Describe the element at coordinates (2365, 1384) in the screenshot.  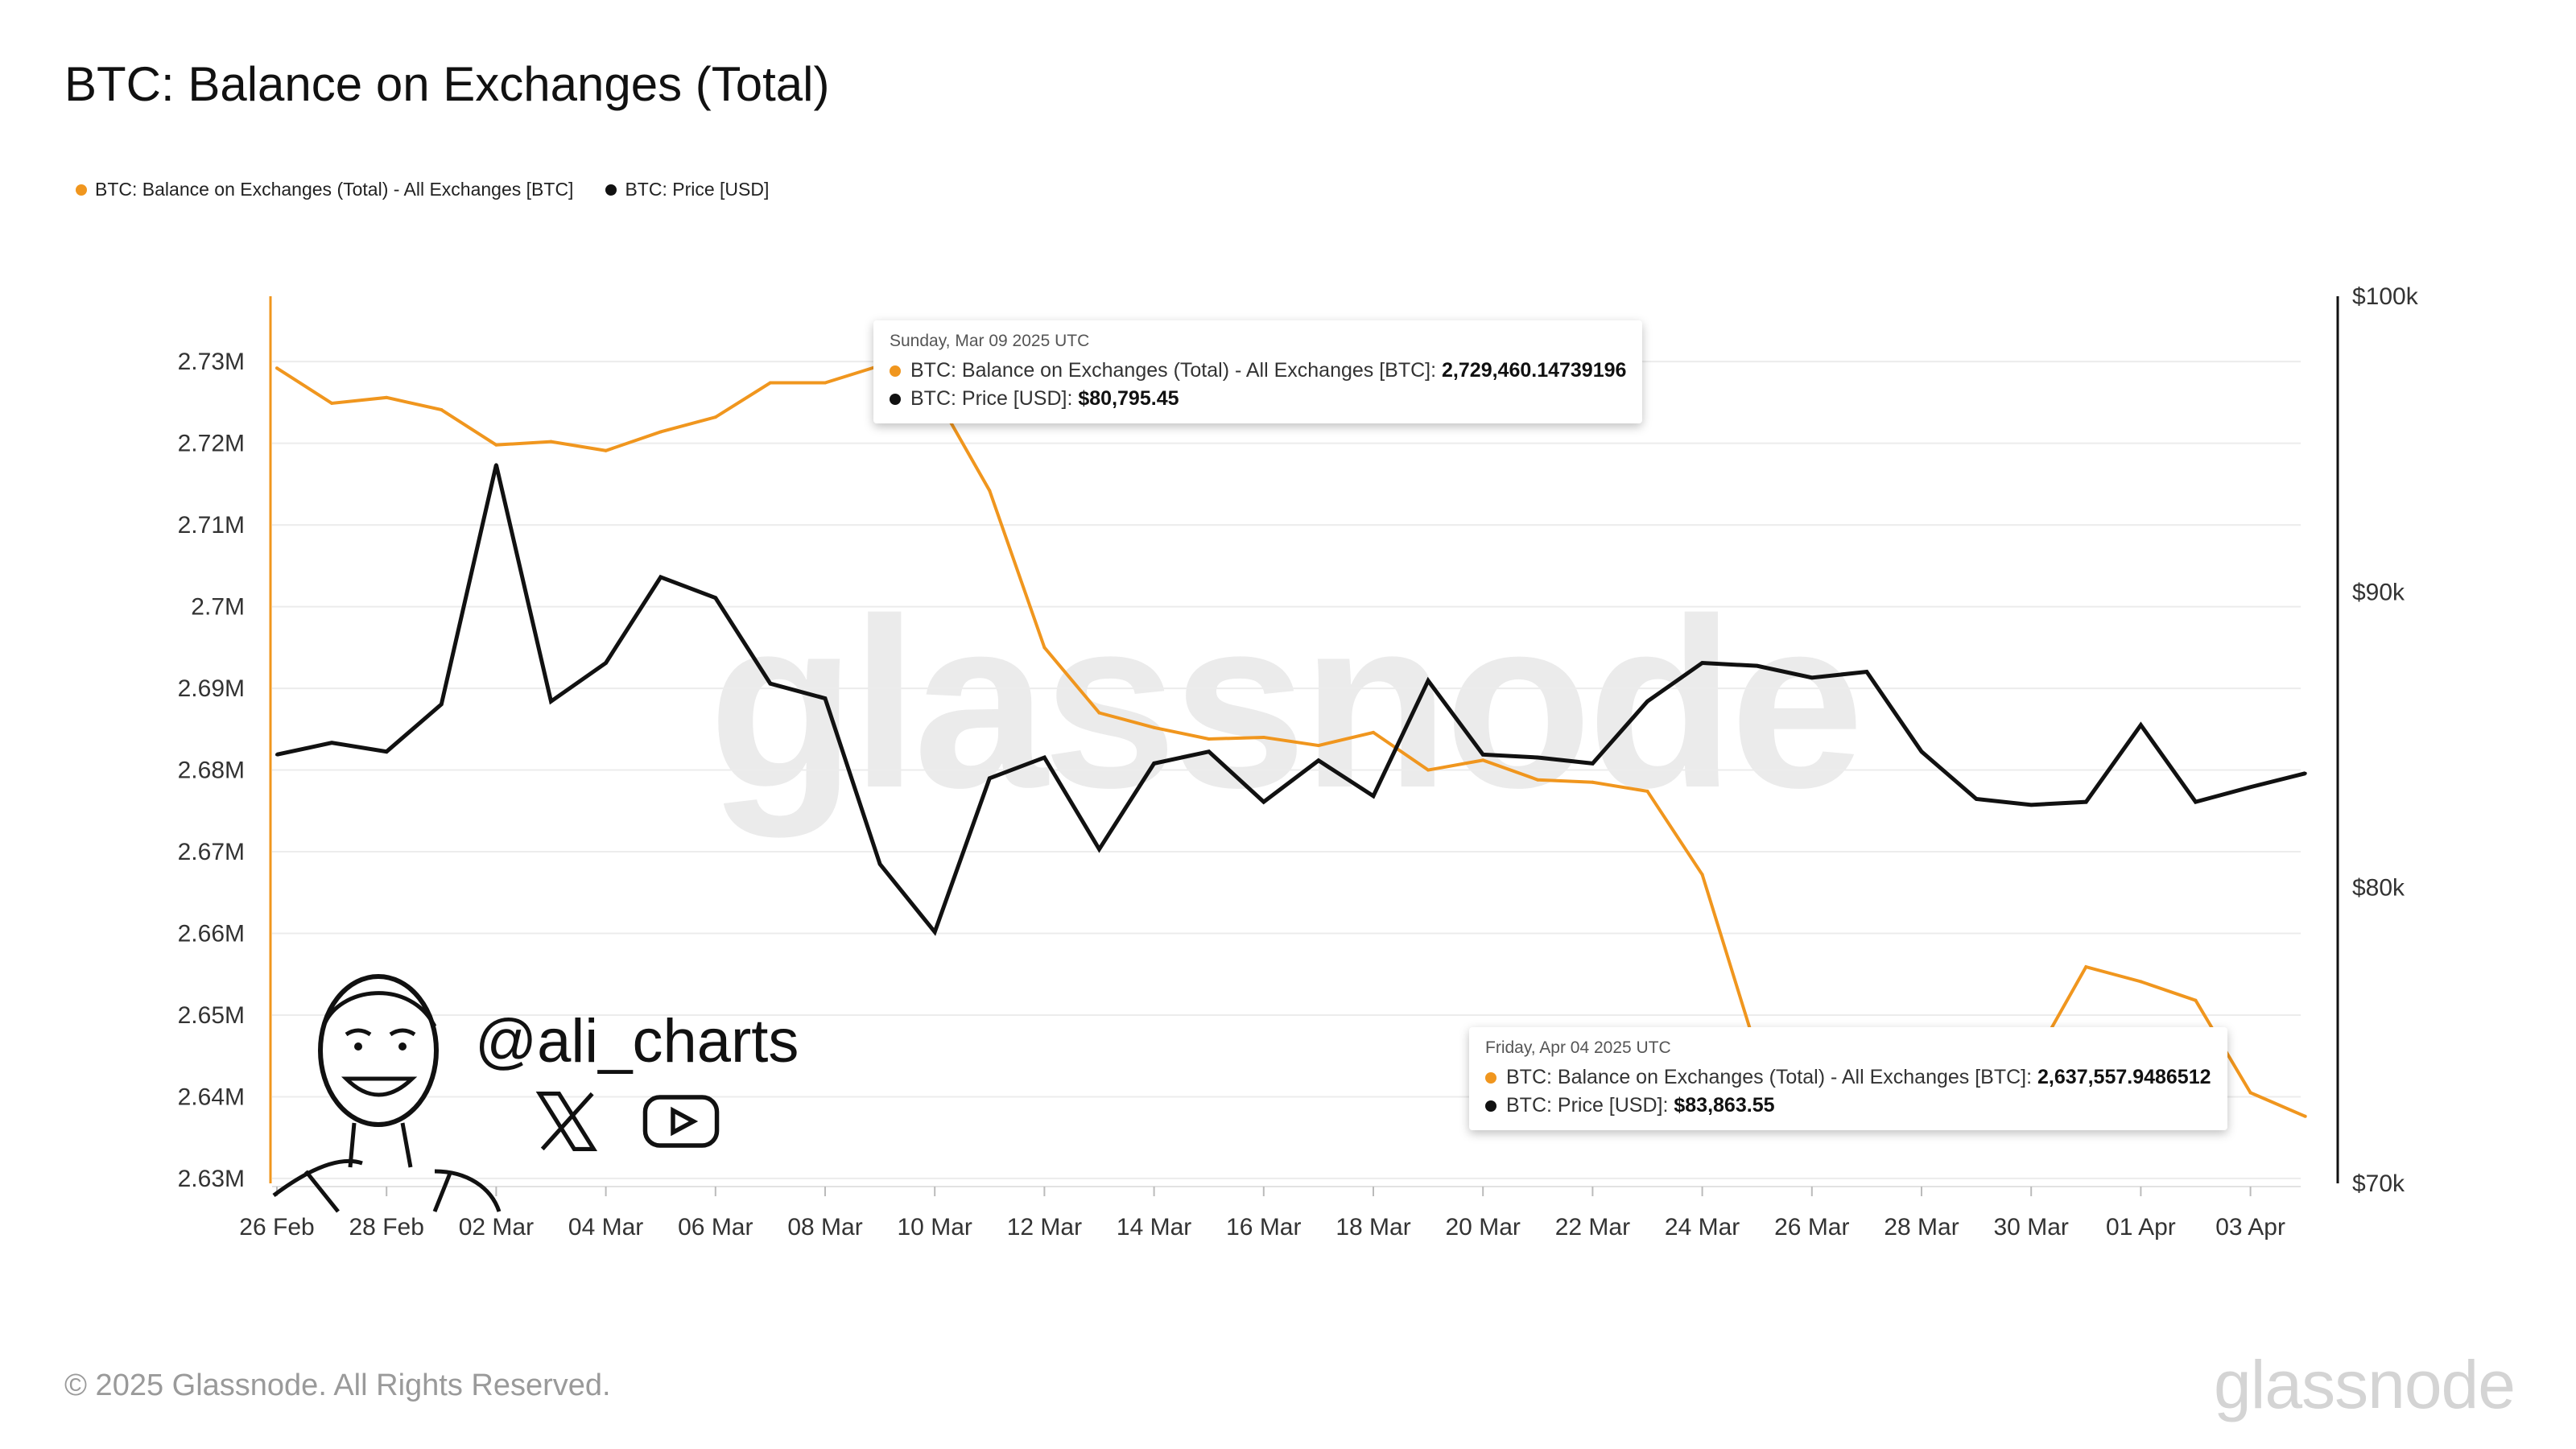
I see `glassnode-logo: glassnode` at that location.